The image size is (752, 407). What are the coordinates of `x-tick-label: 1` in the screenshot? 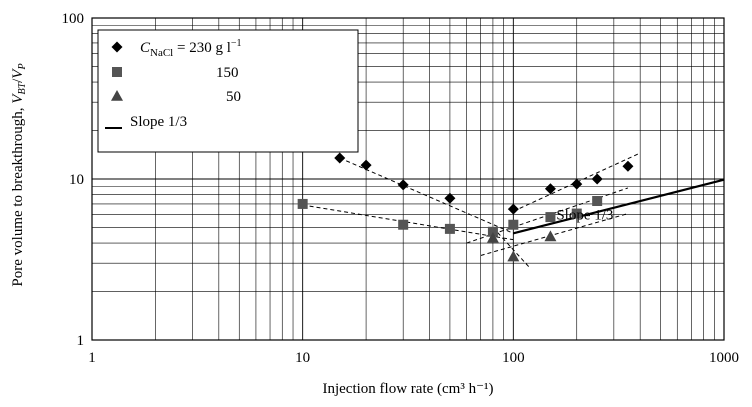 It's located at (92, 358).